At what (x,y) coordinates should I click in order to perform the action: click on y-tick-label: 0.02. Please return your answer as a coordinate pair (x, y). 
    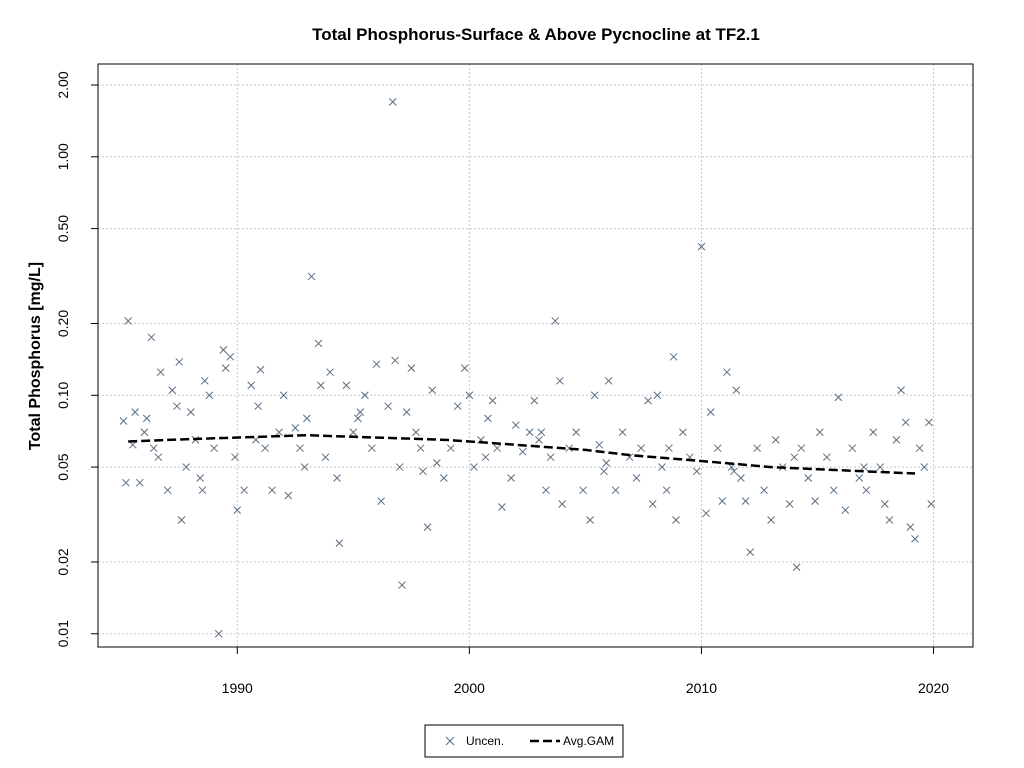
    Looking at the image, I should click on (63, 561).